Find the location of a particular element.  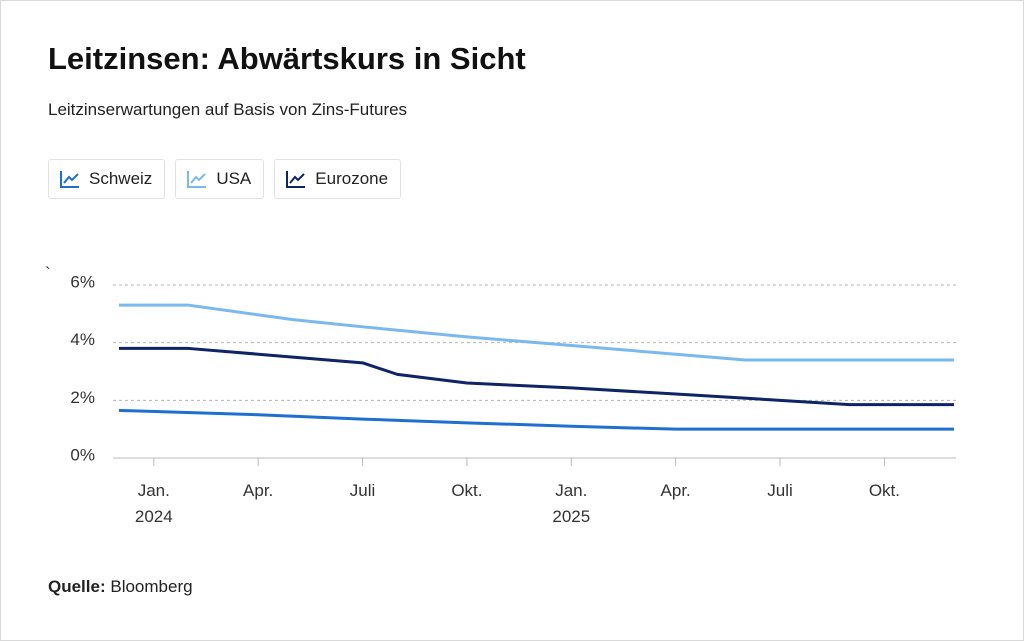

y-tick-label: 4% is located at coordinates (82, 339).